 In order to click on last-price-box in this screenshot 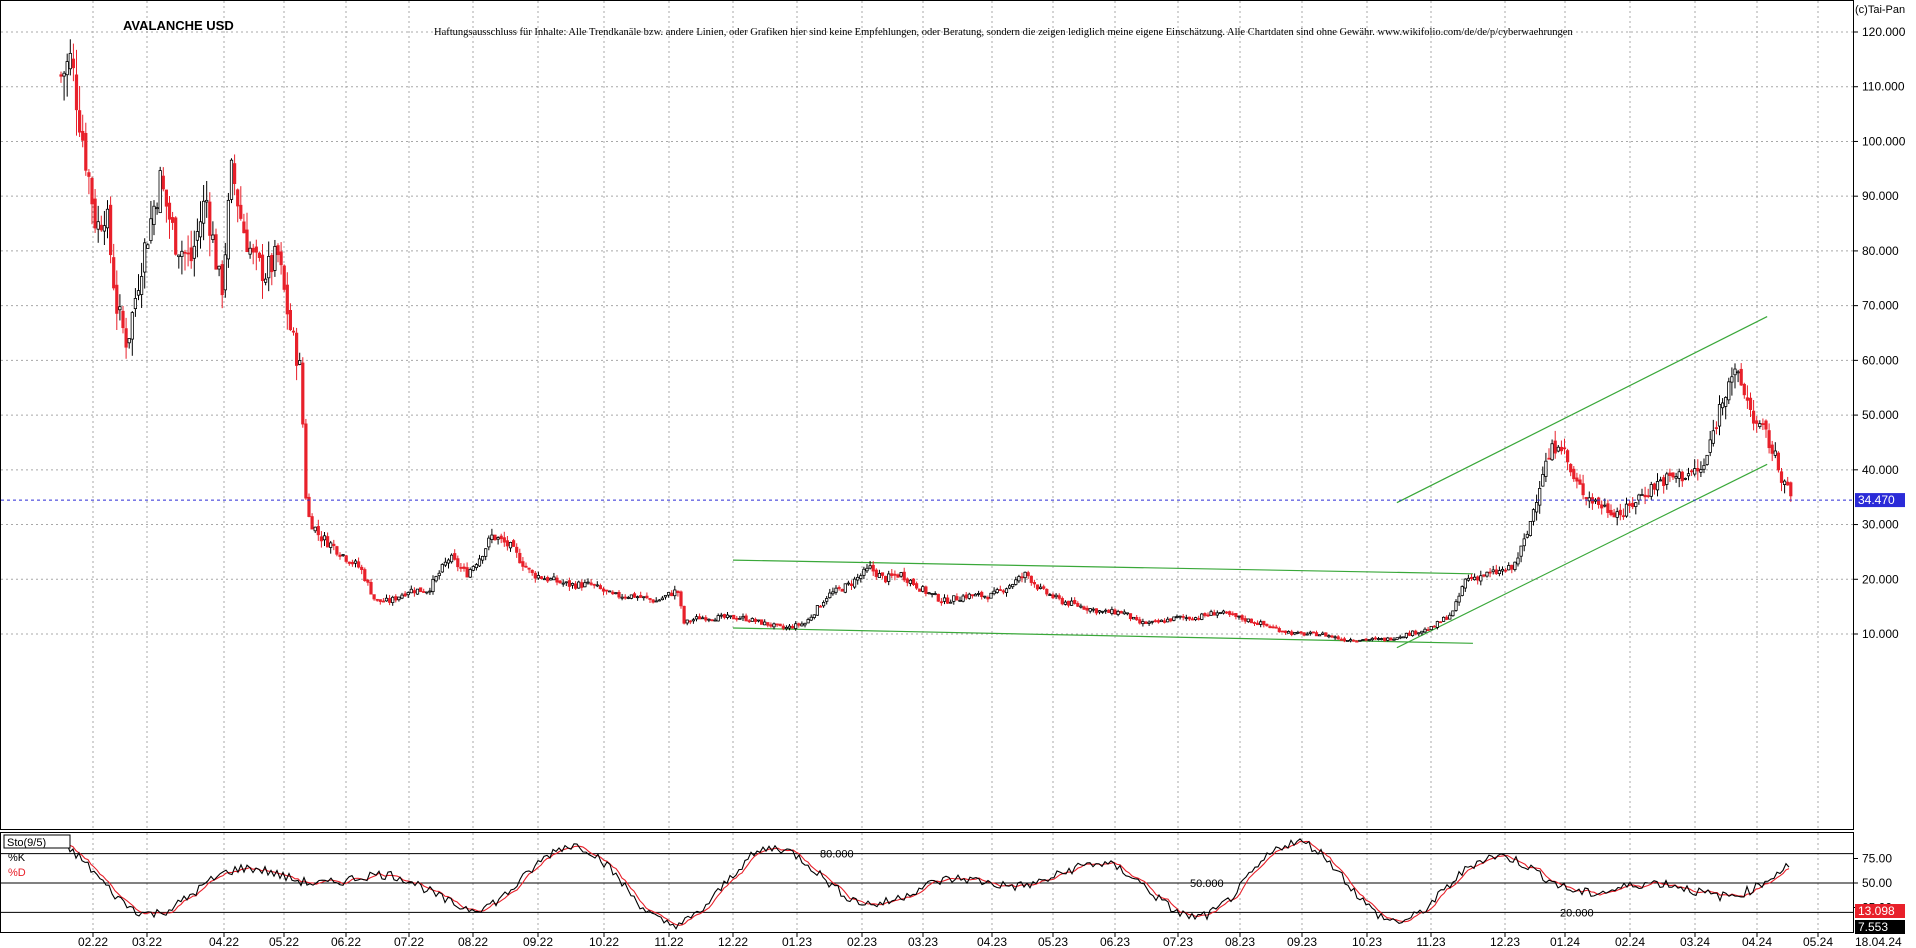, I will do `click(1880, 500)`.